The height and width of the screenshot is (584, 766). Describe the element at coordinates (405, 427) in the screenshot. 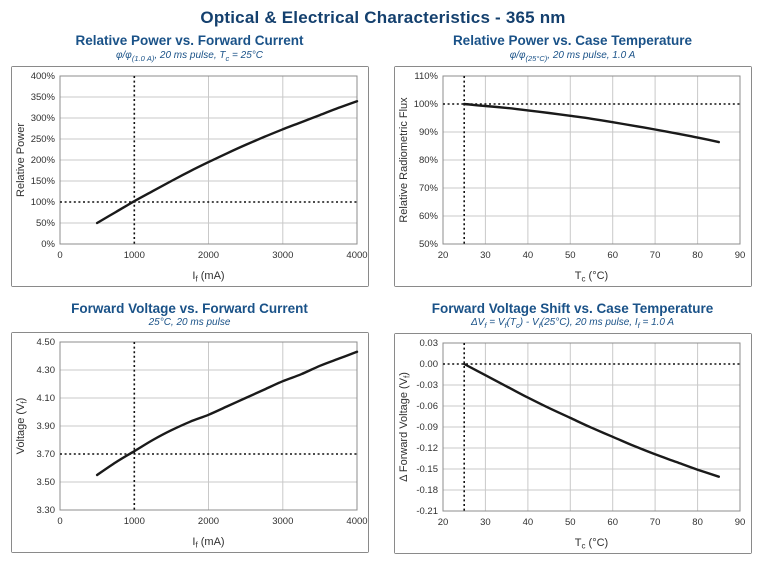

I see `svg-text: Δ Forward Voltage (Vf)` at that location.